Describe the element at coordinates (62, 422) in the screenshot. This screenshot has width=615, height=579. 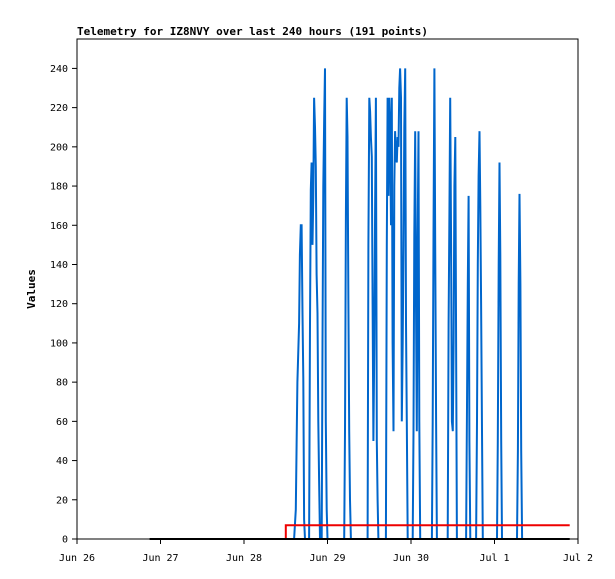
I see `y-tick-label: 60` at that location.